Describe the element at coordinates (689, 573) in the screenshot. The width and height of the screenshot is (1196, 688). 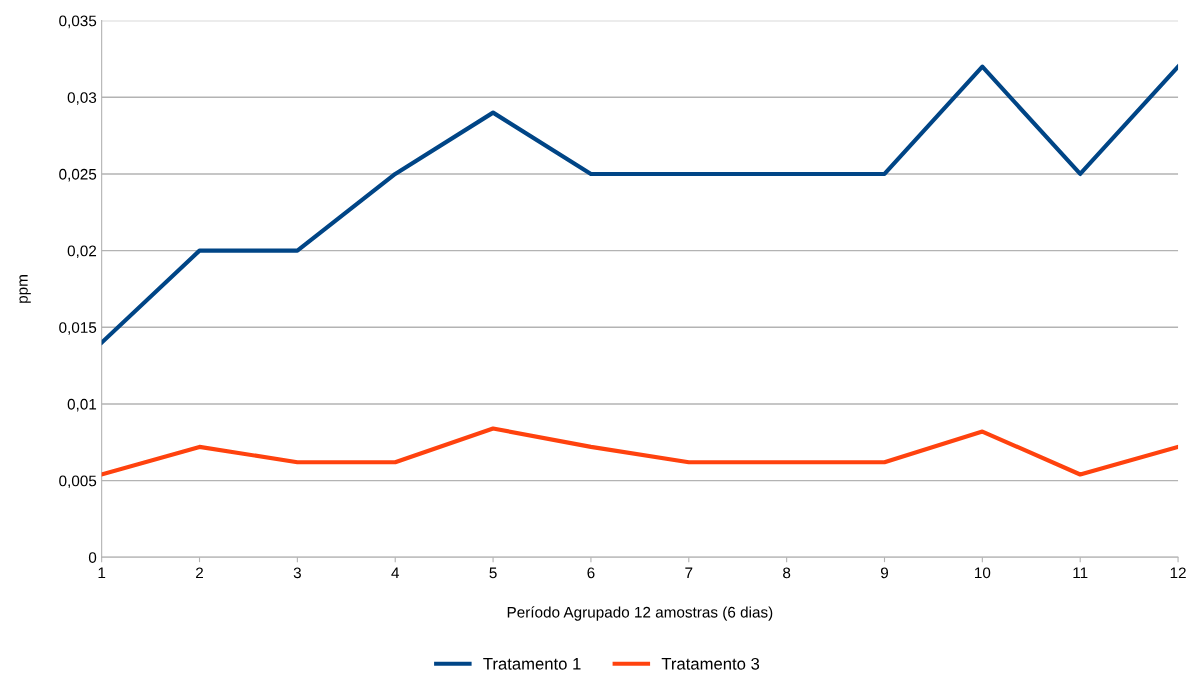
I see `x-tick-label: 7` at that location.